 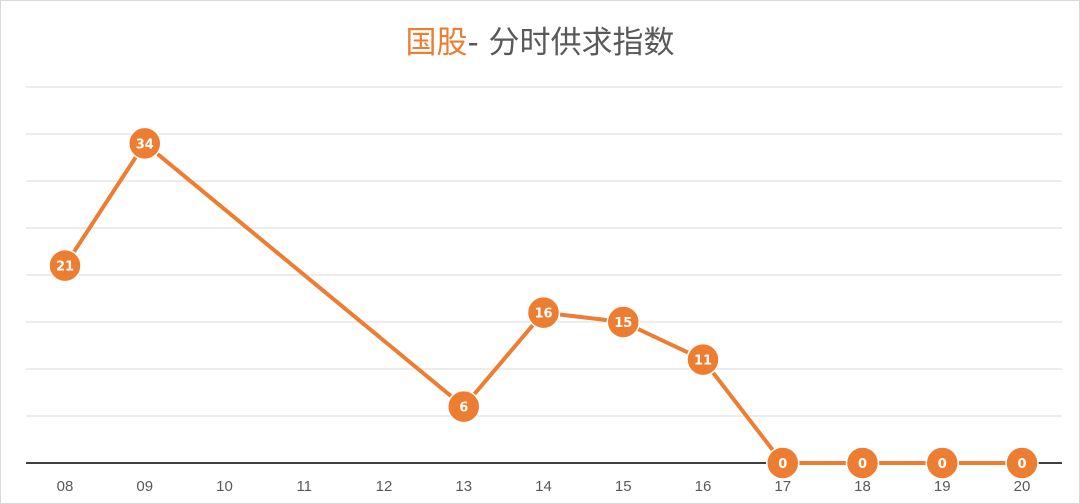 I want to click on x-tick-label: 20, so click(x=1022, y=486).